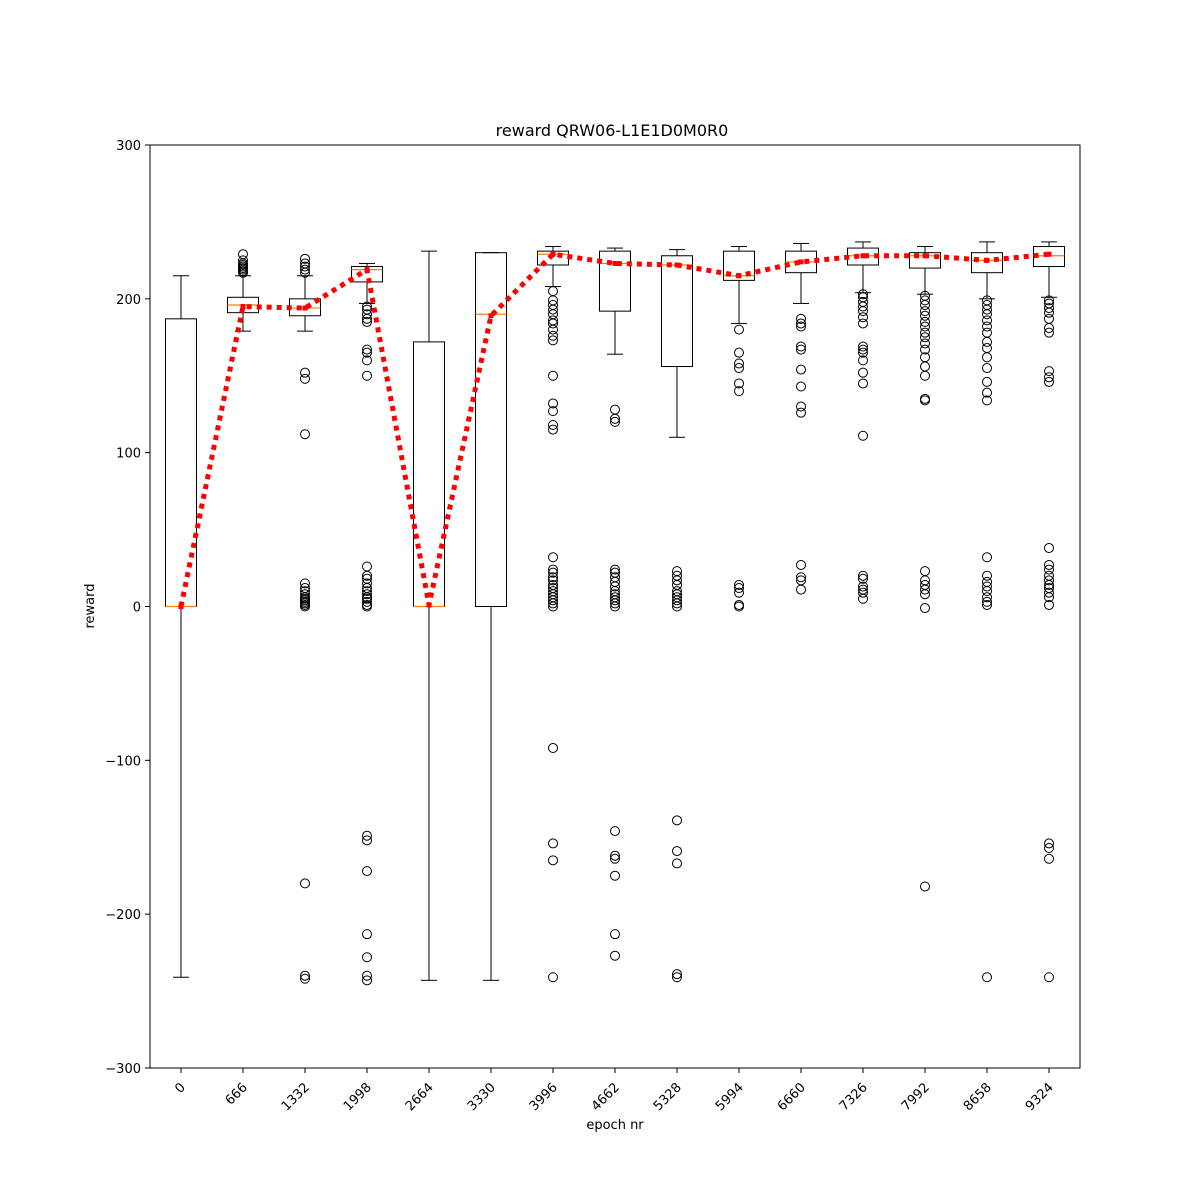 The image size is (1200, 1200). What do you see at coordinates (128, 146) in the screenshot?
I see `y-tick-label: 300` at bounding box center [128, 146].